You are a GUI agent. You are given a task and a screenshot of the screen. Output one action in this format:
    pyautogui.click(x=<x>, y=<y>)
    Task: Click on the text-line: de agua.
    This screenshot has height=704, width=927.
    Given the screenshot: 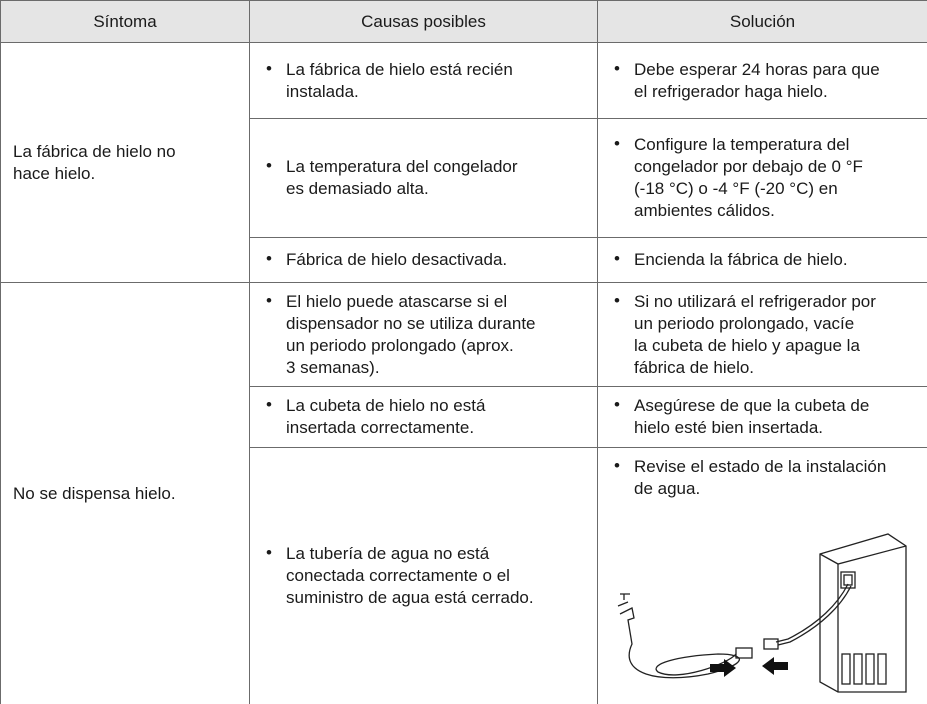 What is the action you would take?
    pyautogui.click(x=667, y=488)
    